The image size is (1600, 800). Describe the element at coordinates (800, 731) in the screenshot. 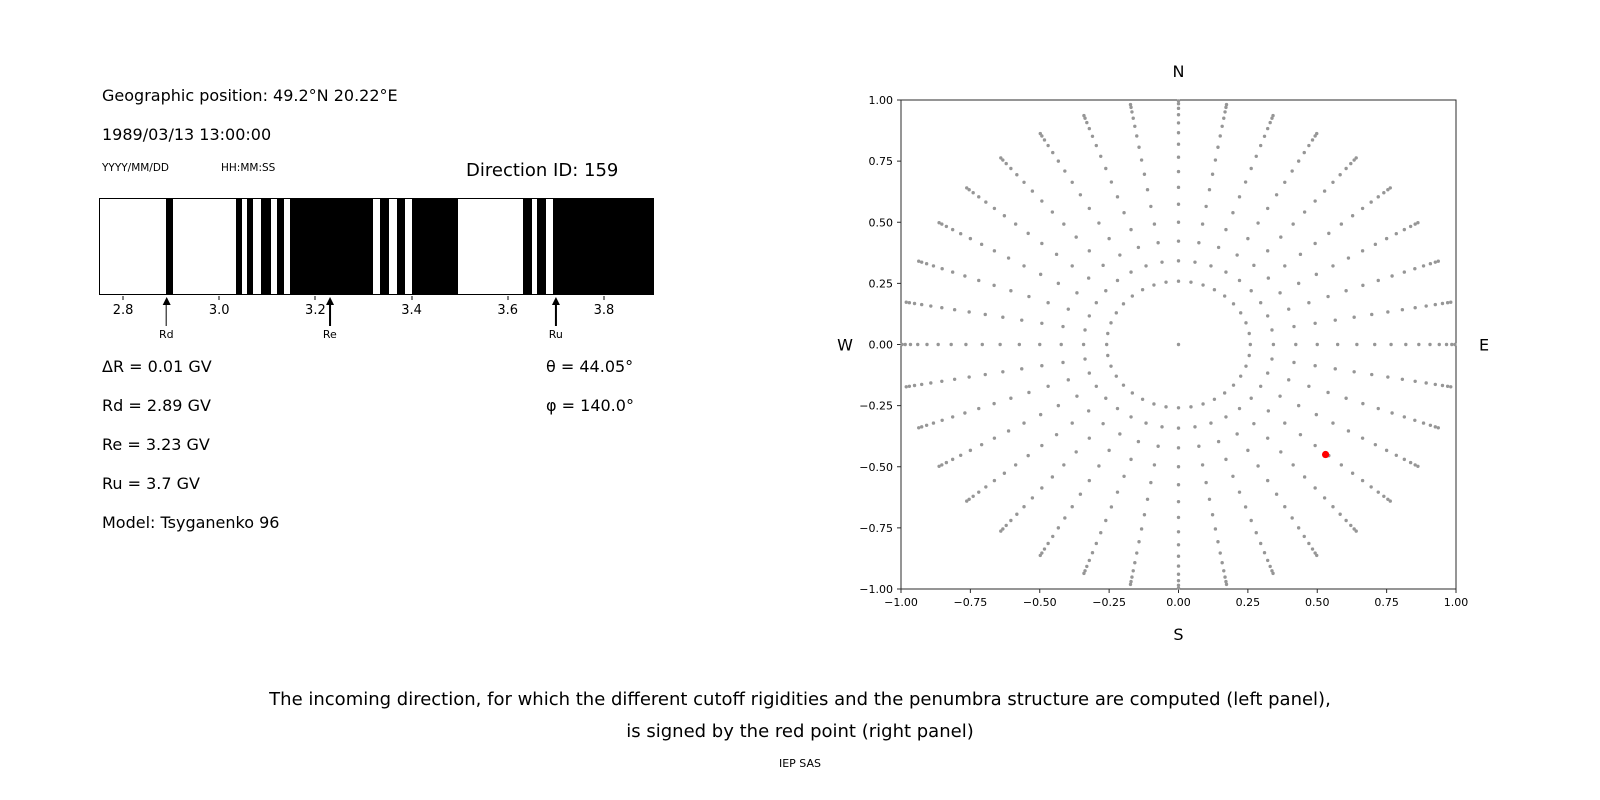

I see `caption-line-2: is signed by the red point (right panel)` at that location.